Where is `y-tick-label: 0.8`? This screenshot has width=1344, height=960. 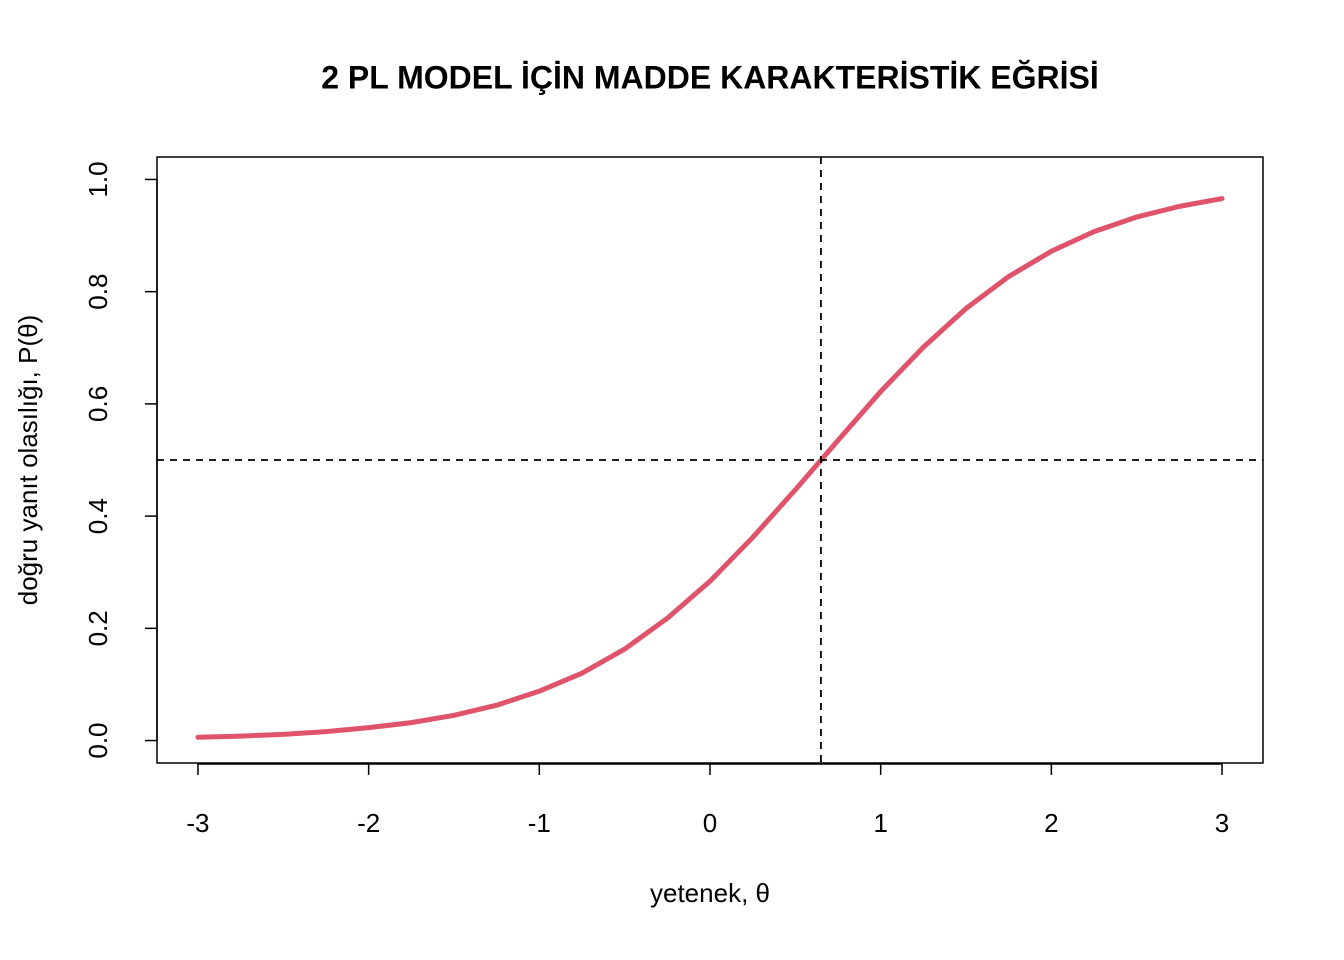
y-tick-label: 0.8 is located at coordinates (98, 292).